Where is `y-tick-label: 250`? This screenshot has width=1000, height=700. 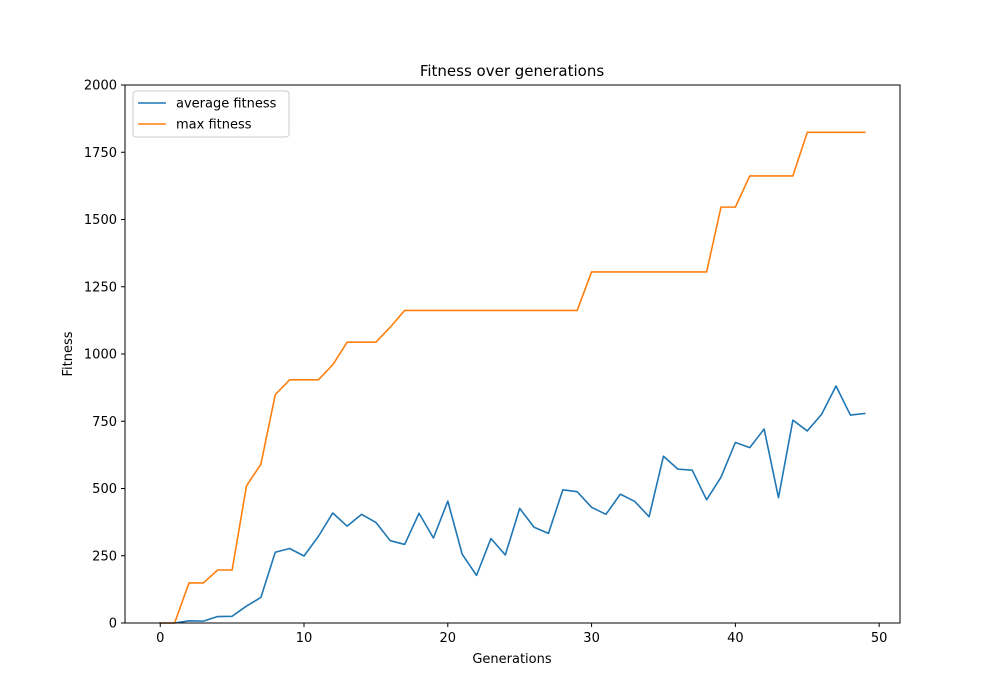
y-tick-label: 250 is located at coordinates (104, 556).